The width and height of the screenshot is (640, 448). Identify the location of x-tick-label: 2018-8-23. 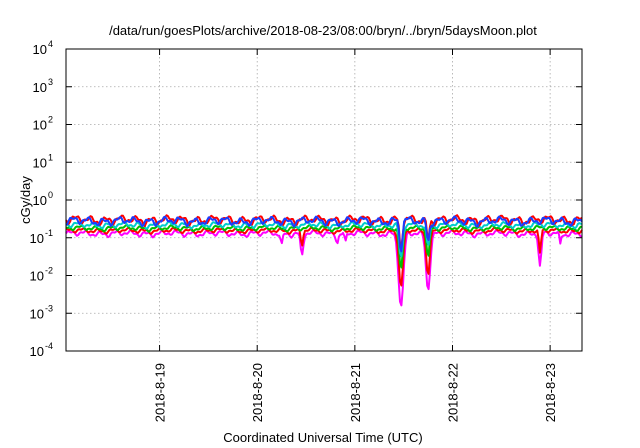
(550, 392).